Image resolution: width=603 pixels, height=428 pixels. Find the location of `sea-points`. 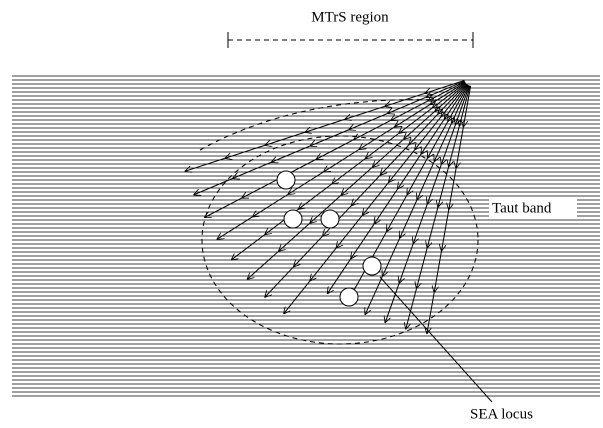

sea-points is located at coordinates (329, 238).